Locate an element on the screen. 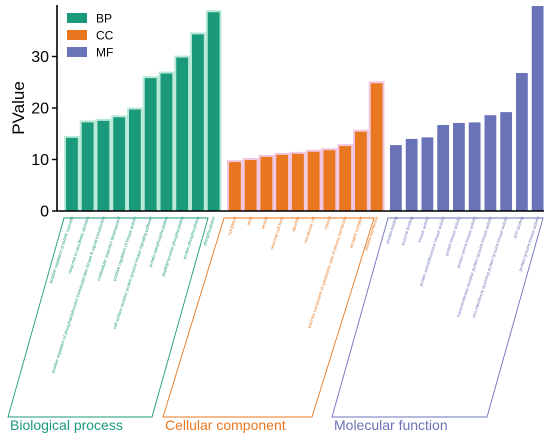 This screenshot has height=435, width=550. group-title-bp: Biological process is located at coordinates (66, 425).